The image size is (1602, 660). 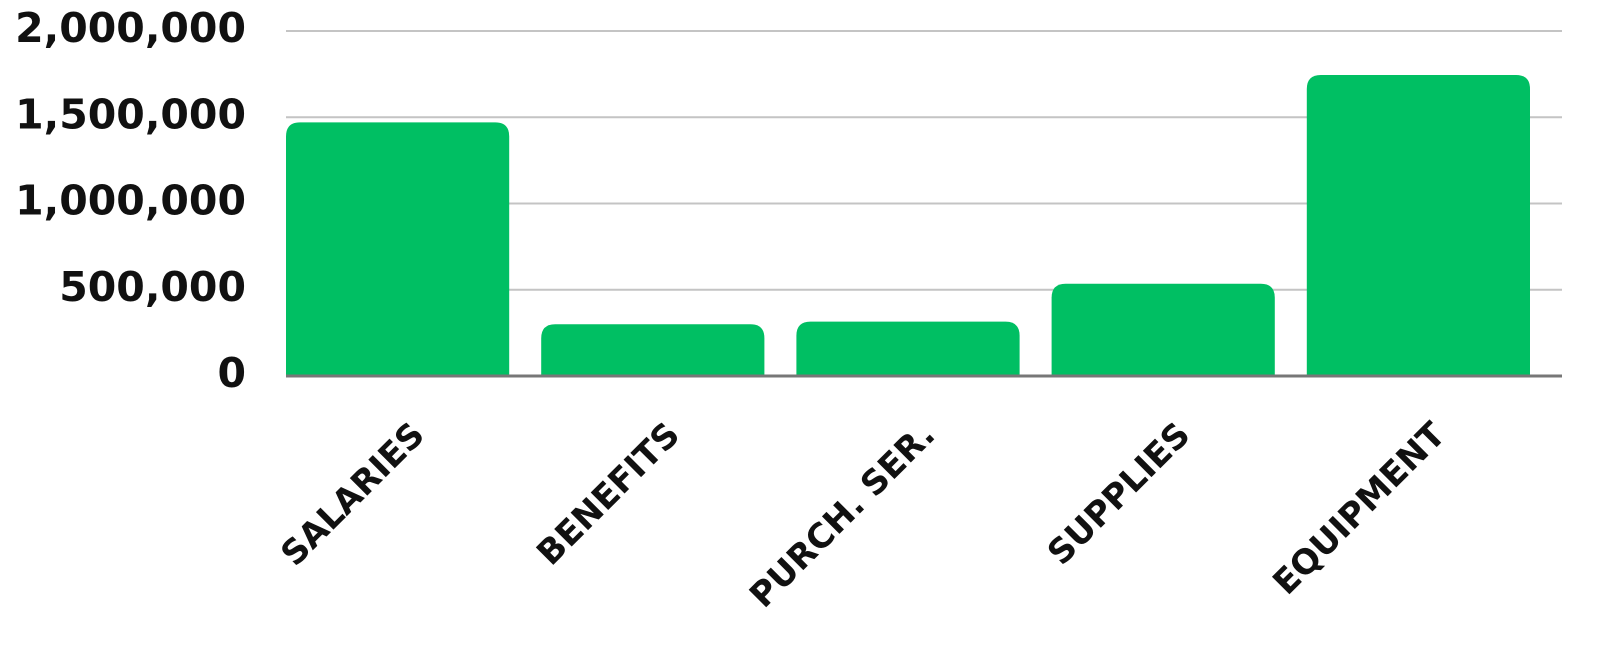 I want to click on y-tick-label: 2,000,000, so click(x=130, y=28).